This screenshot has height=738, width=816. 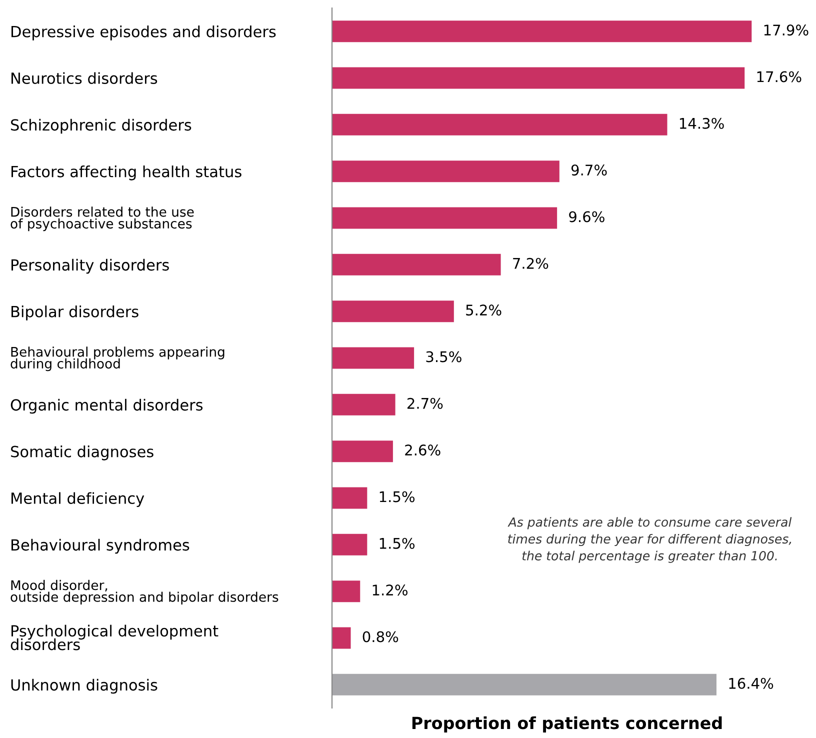 What do you see at coordinates (650, 540) in the screenshot?
I see `annotation: As patients are able to consume care several times during the year for different diagnoses, the total percentage is greater than 100.` at bounding box center [650, 540].